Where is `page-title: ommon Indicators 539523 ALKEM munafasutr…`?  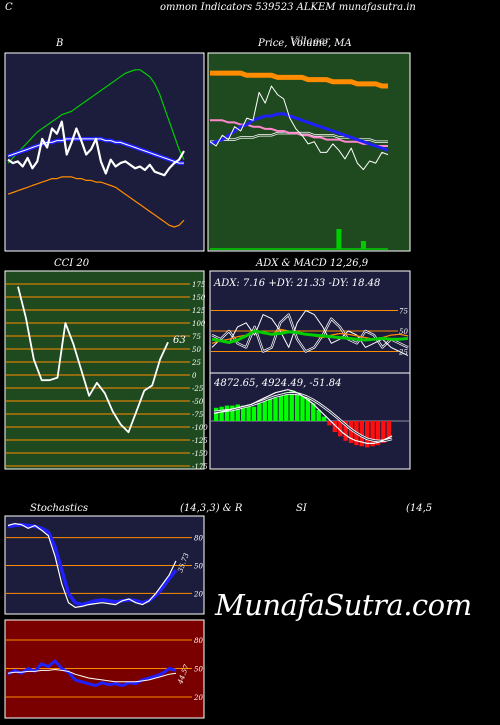 page-title: ommon Indicators 539523 ALKEM munafasutr… is located at coordinates (288, 7).